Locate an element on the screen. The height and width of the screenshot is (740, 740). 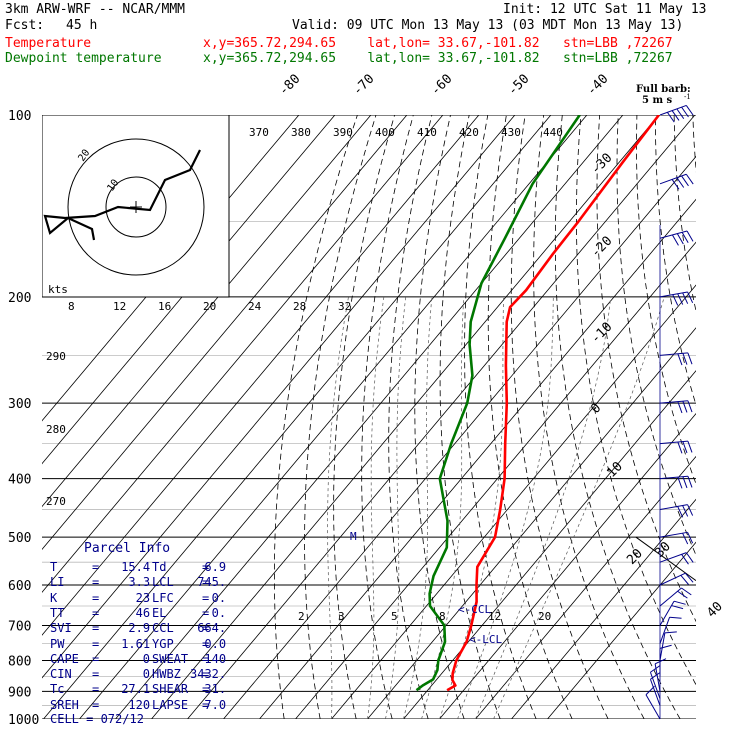
model-title: 3km ARW-WRF -- NCAR/MMM is located at coordinates (95, 9).